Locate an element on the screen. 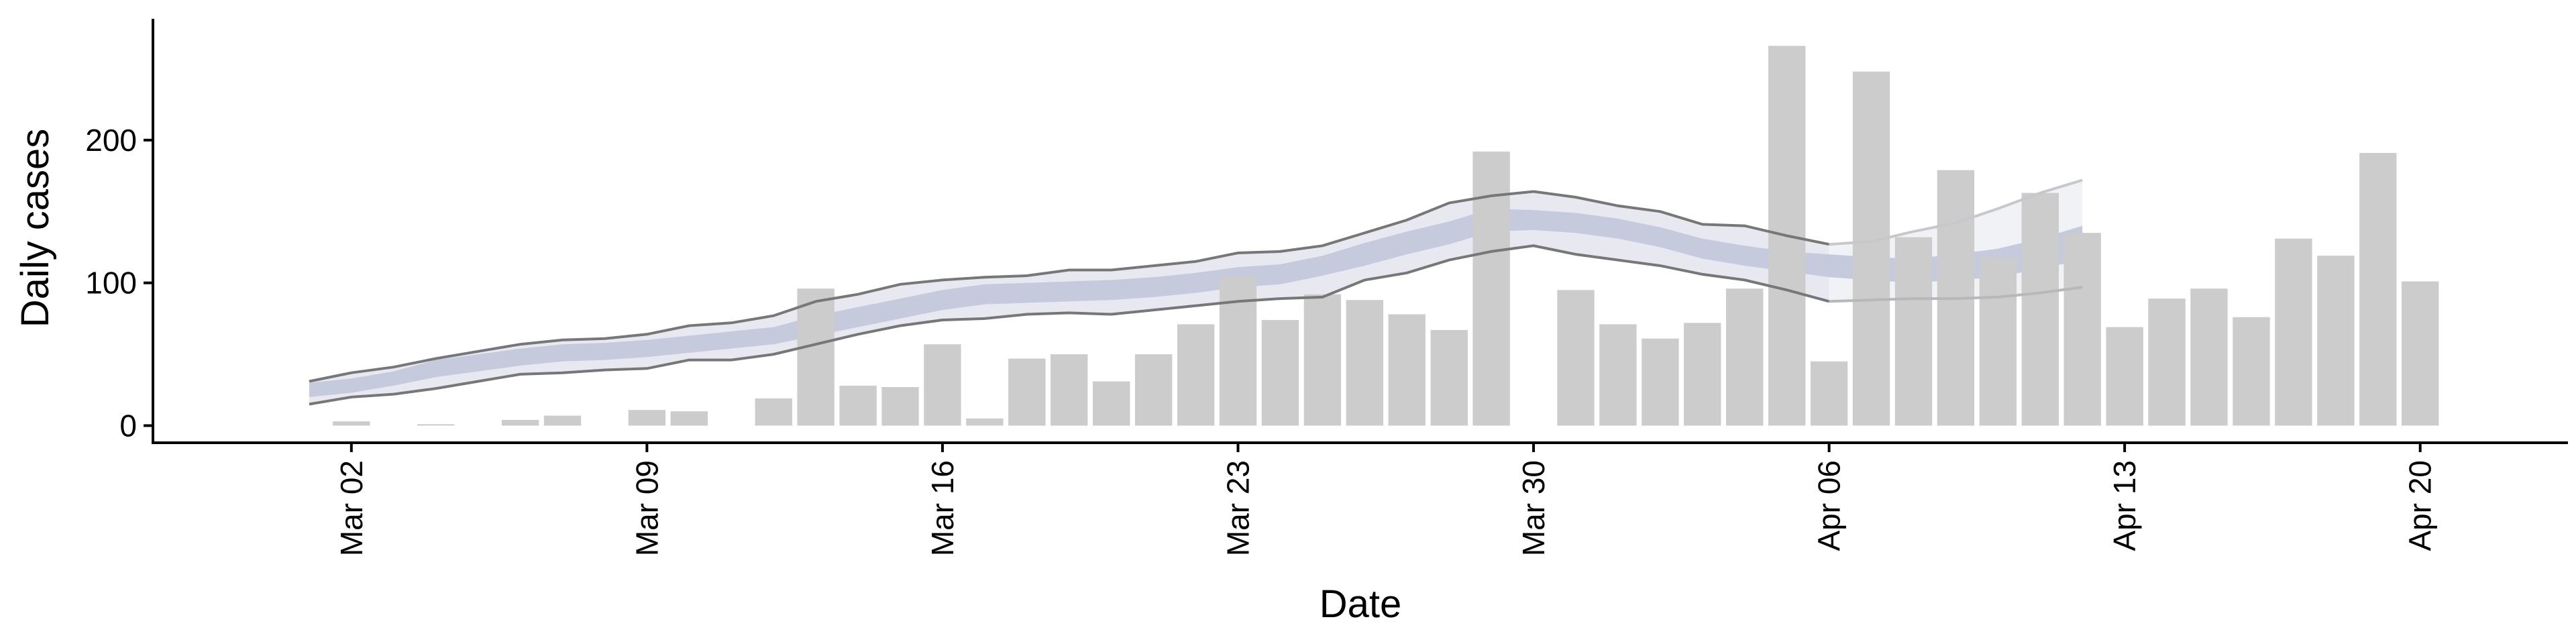  nowcast-upper-line is located at coordinates (1956, 212).